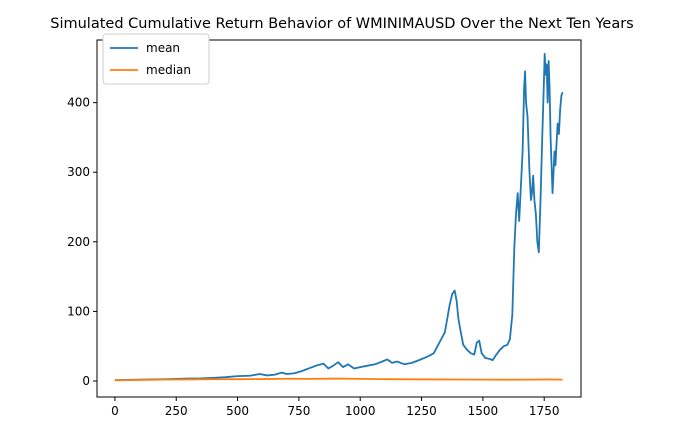  Describe the element at coordinates (298, 411) in the screenshot. I see `x-tick-label: 750` at that location.